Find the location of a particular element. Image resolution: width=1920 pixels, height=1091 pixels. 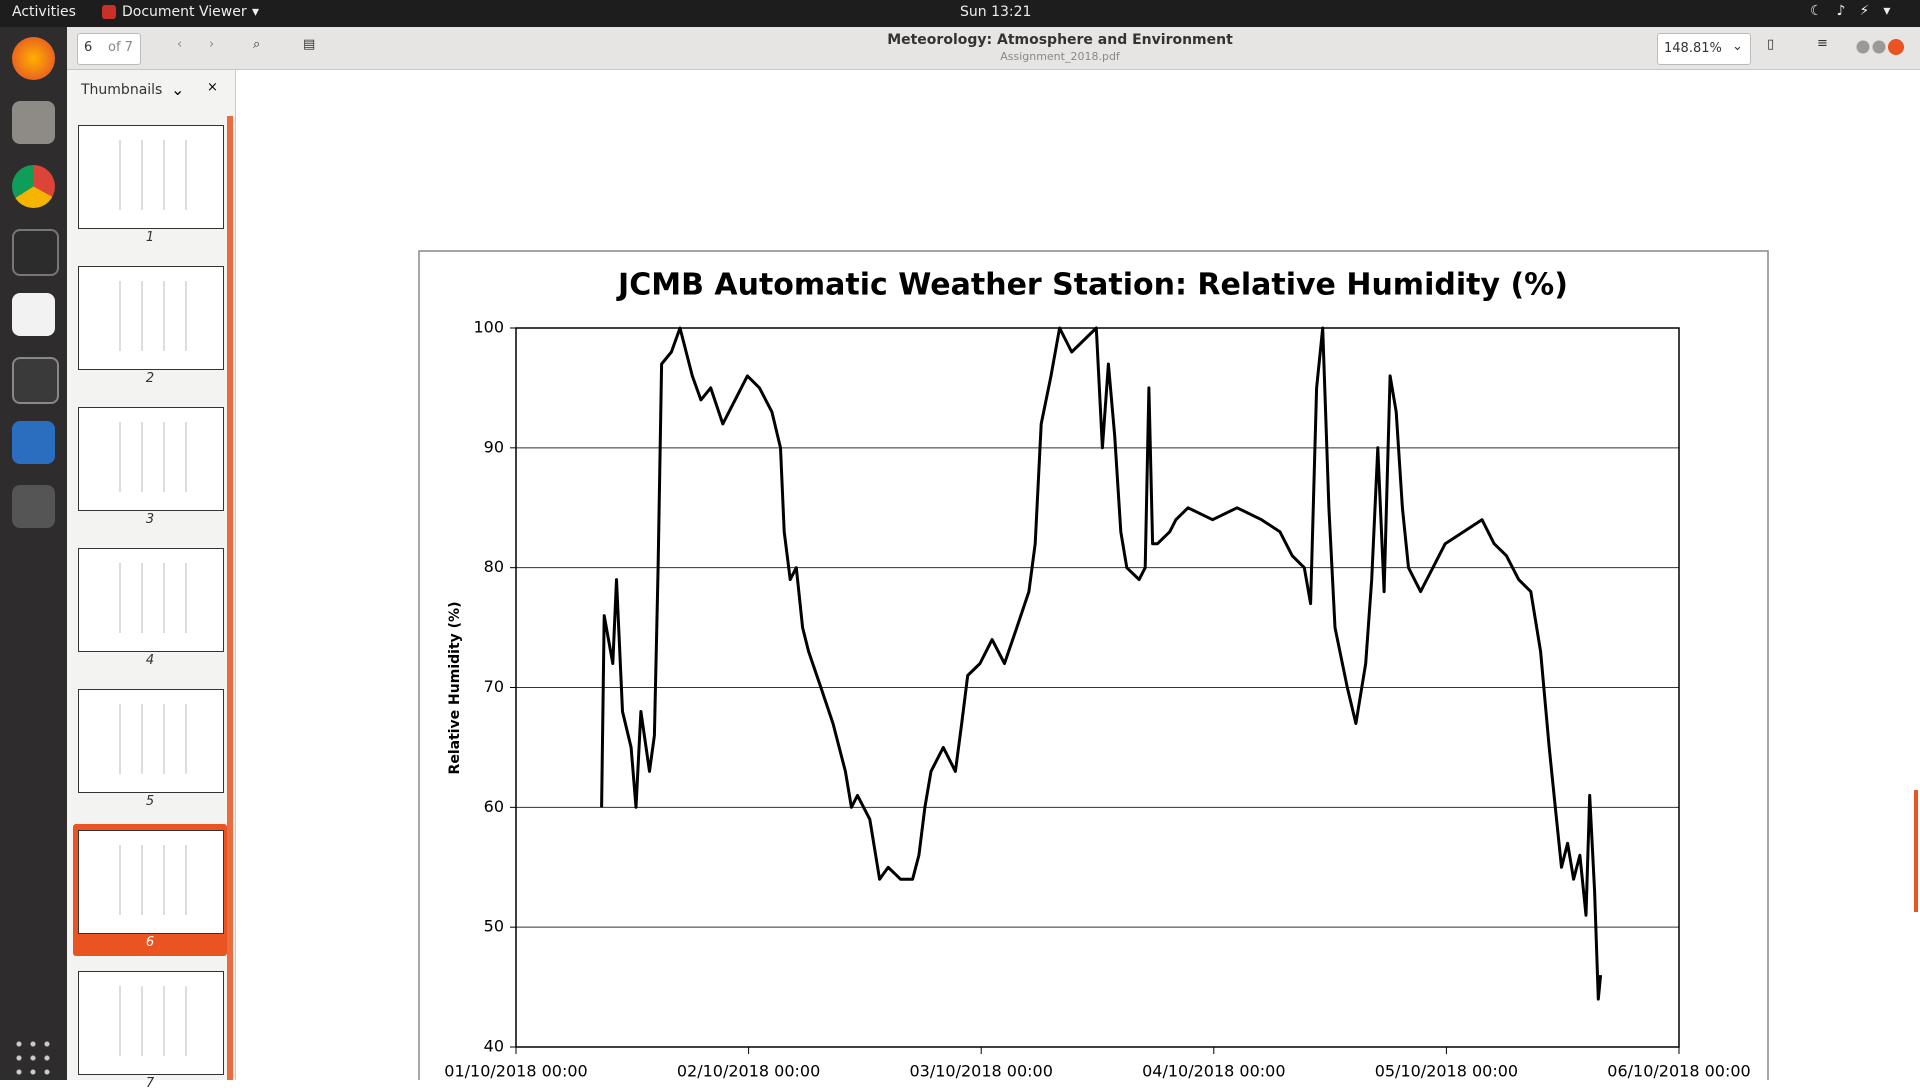

chrome is located at coordinates (33, 186).